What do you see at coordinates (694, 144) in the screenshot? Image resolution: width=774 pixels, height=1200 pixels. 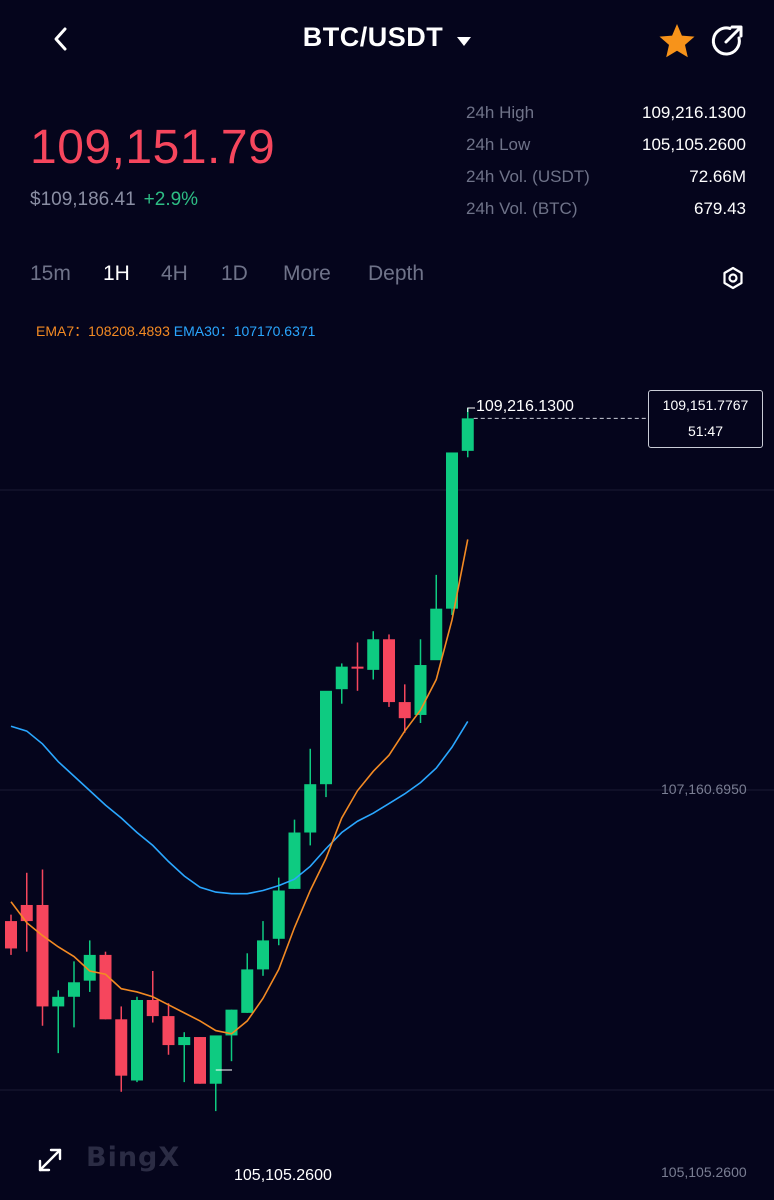 I see `stat-value: 105,105.2600` at bounding box center [694, 144].